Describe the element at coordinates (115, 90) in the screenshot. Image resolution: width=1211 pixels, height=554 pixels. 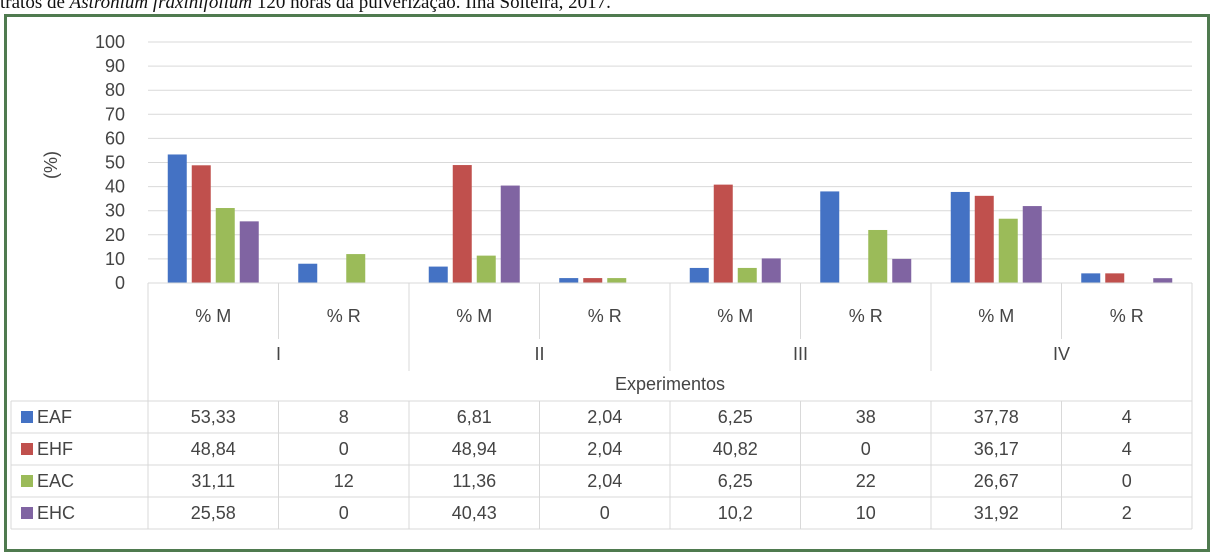
I see `y-tick-label: 80` at that location.